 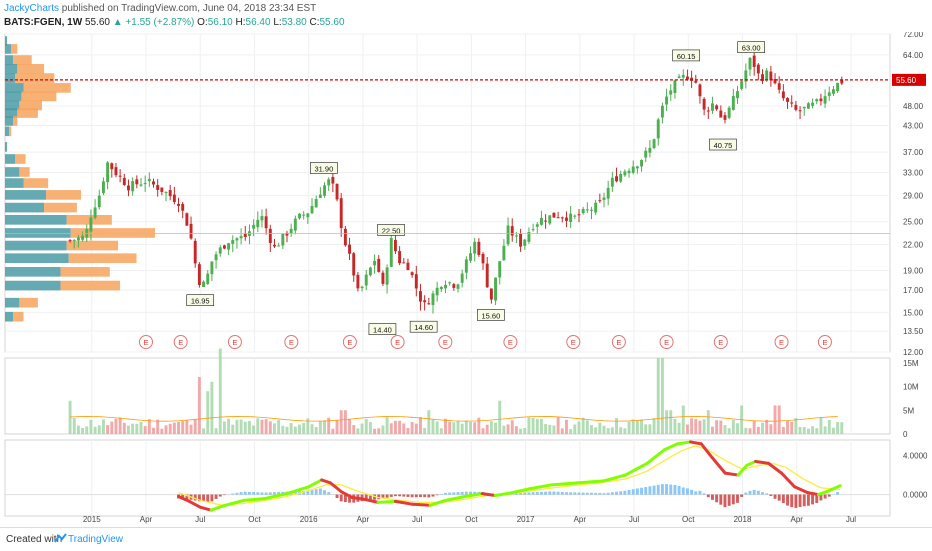 What do you see at coordinates (908, 410) in the screenshot?
I see `volume-y-tick: 5M` at bounding box center [908, 410].